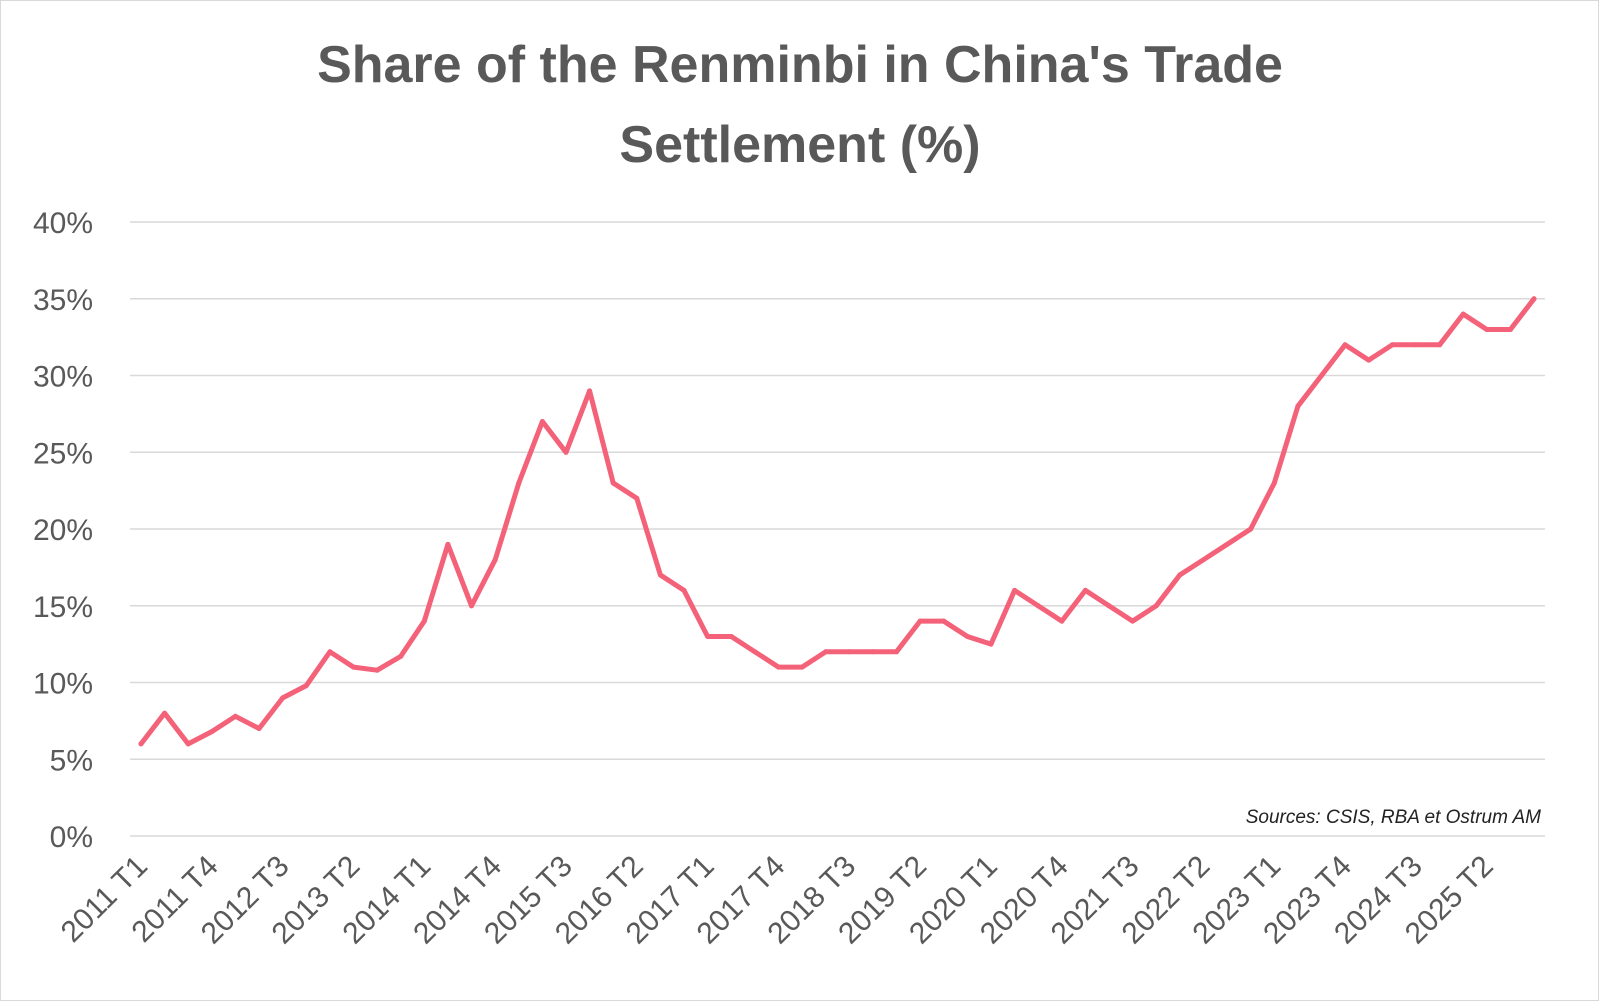 This screenshot has height=1001, width=1599. Describe the element at coordinates (63, 684) in the screenshot. I see `y-tick-label: 10%` at that location.